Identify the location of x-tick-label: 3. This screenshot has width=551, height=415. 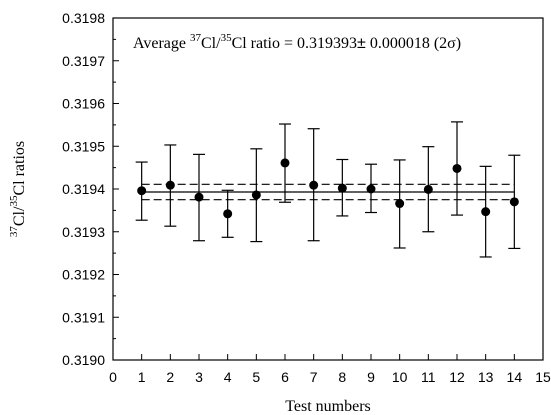
(199, 377).